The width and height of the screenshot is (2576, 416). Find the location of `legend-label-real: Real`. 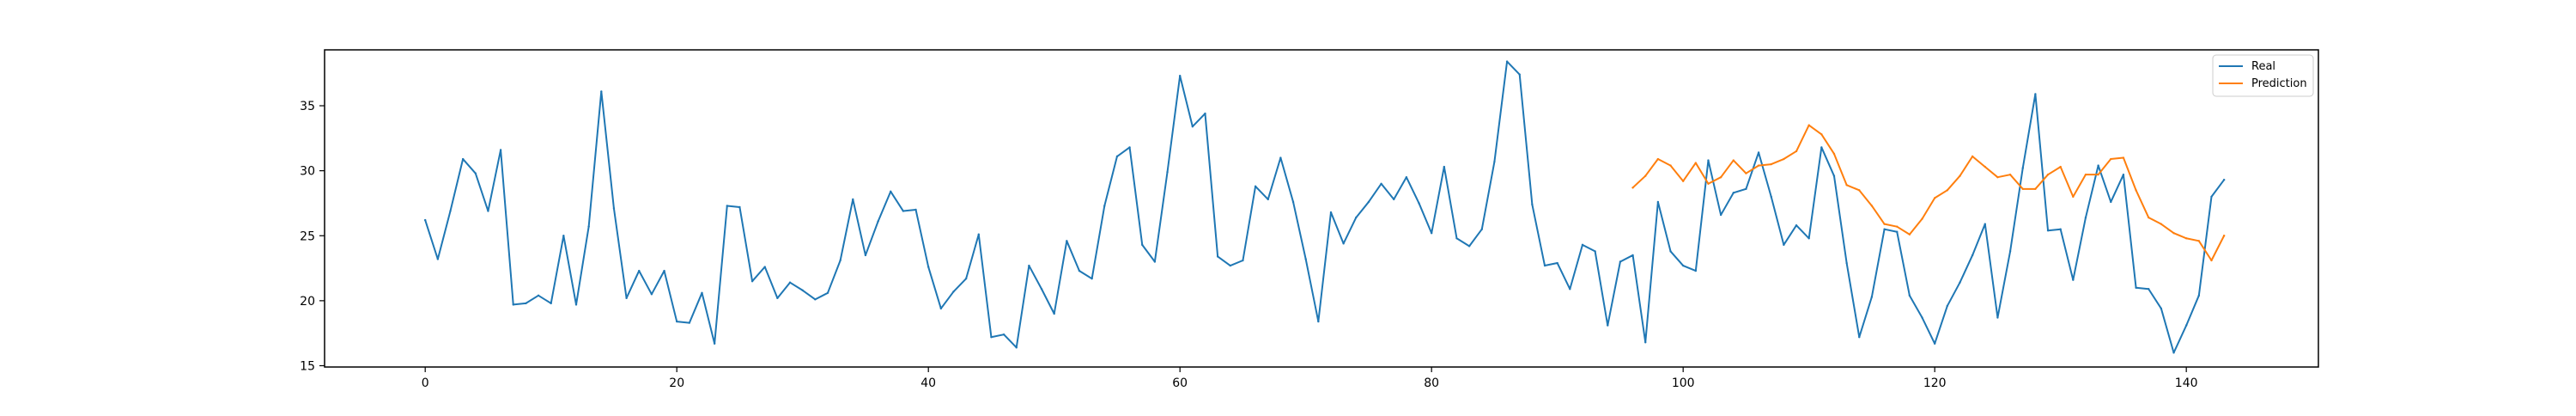

legend-label-real: Real is located at coordinates (2263, 66).